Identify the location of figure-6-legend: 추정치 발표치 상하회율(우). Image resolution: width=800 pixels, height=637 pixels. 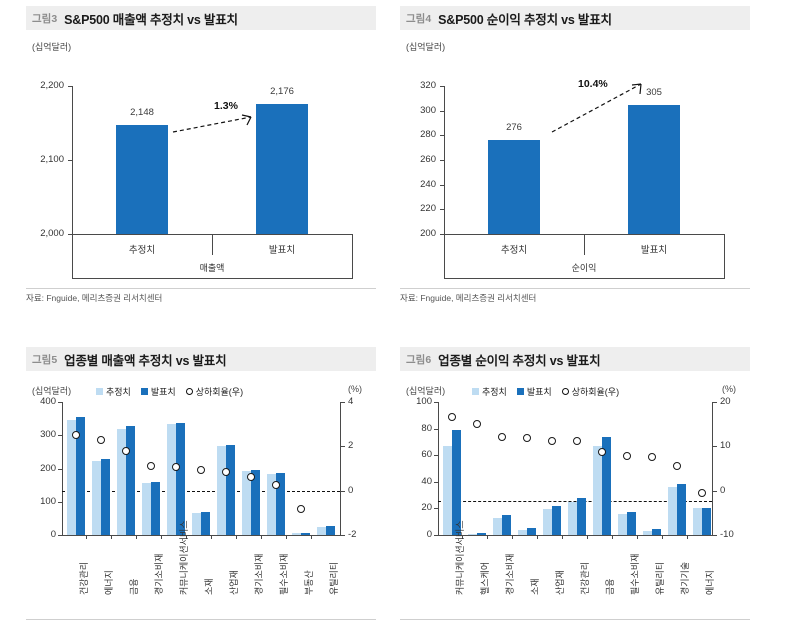
(545, 391).